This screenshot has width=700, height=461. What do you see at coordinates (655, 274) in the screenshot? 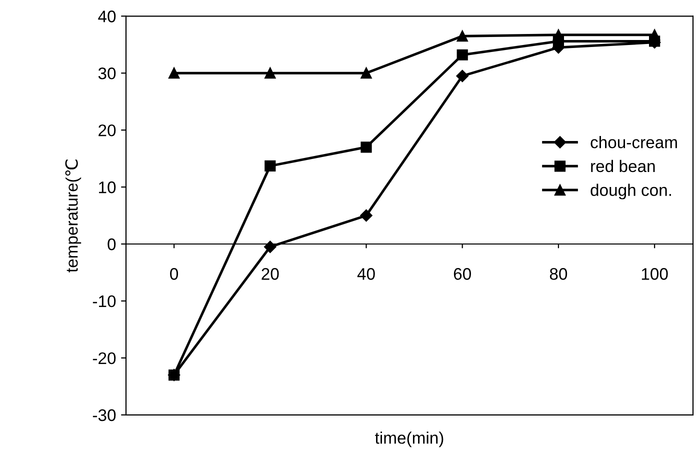
I see `x-tick-label: 100` at bounding box center [655, 274].